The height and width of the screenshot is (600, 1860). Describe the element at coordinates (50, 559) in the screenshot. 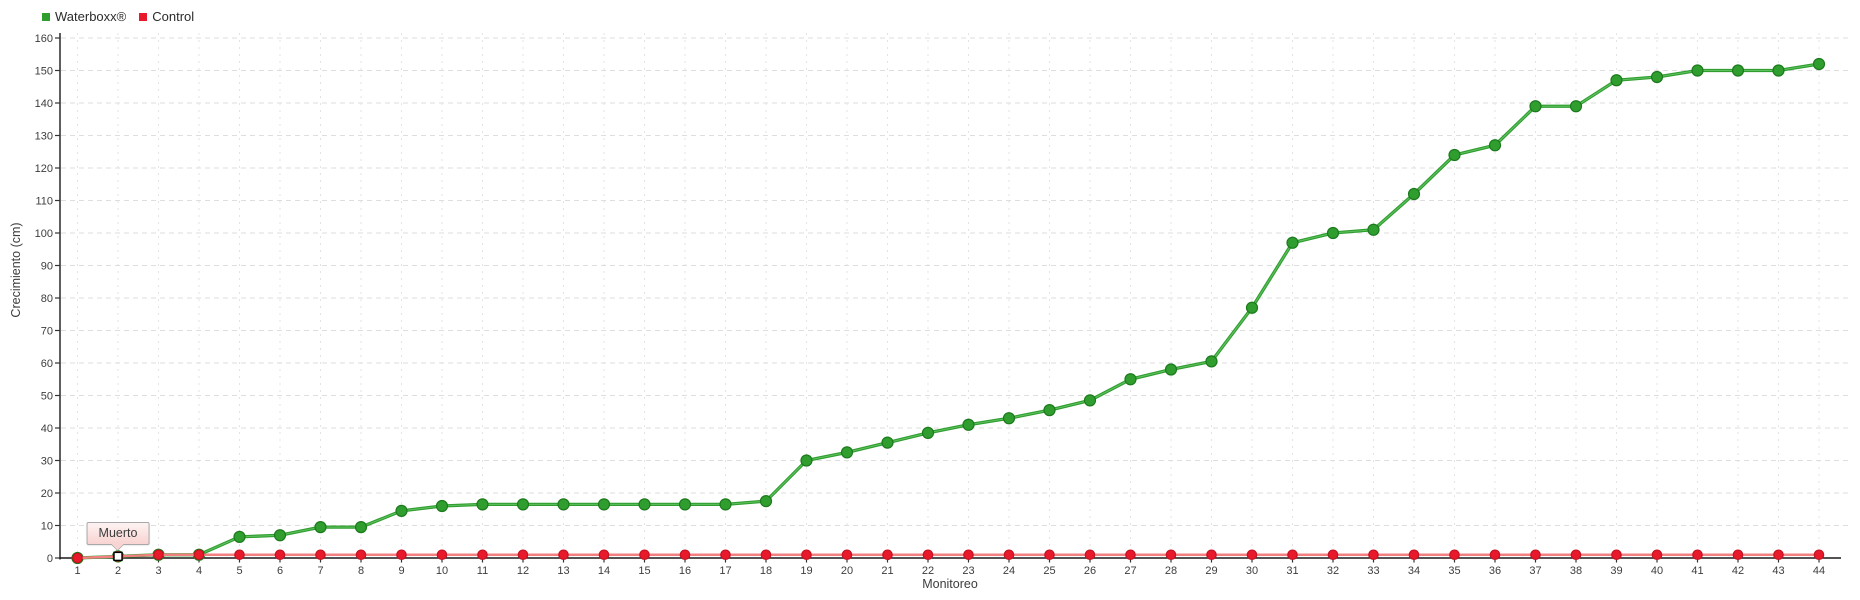

I see `svg-text: 0` at that location.